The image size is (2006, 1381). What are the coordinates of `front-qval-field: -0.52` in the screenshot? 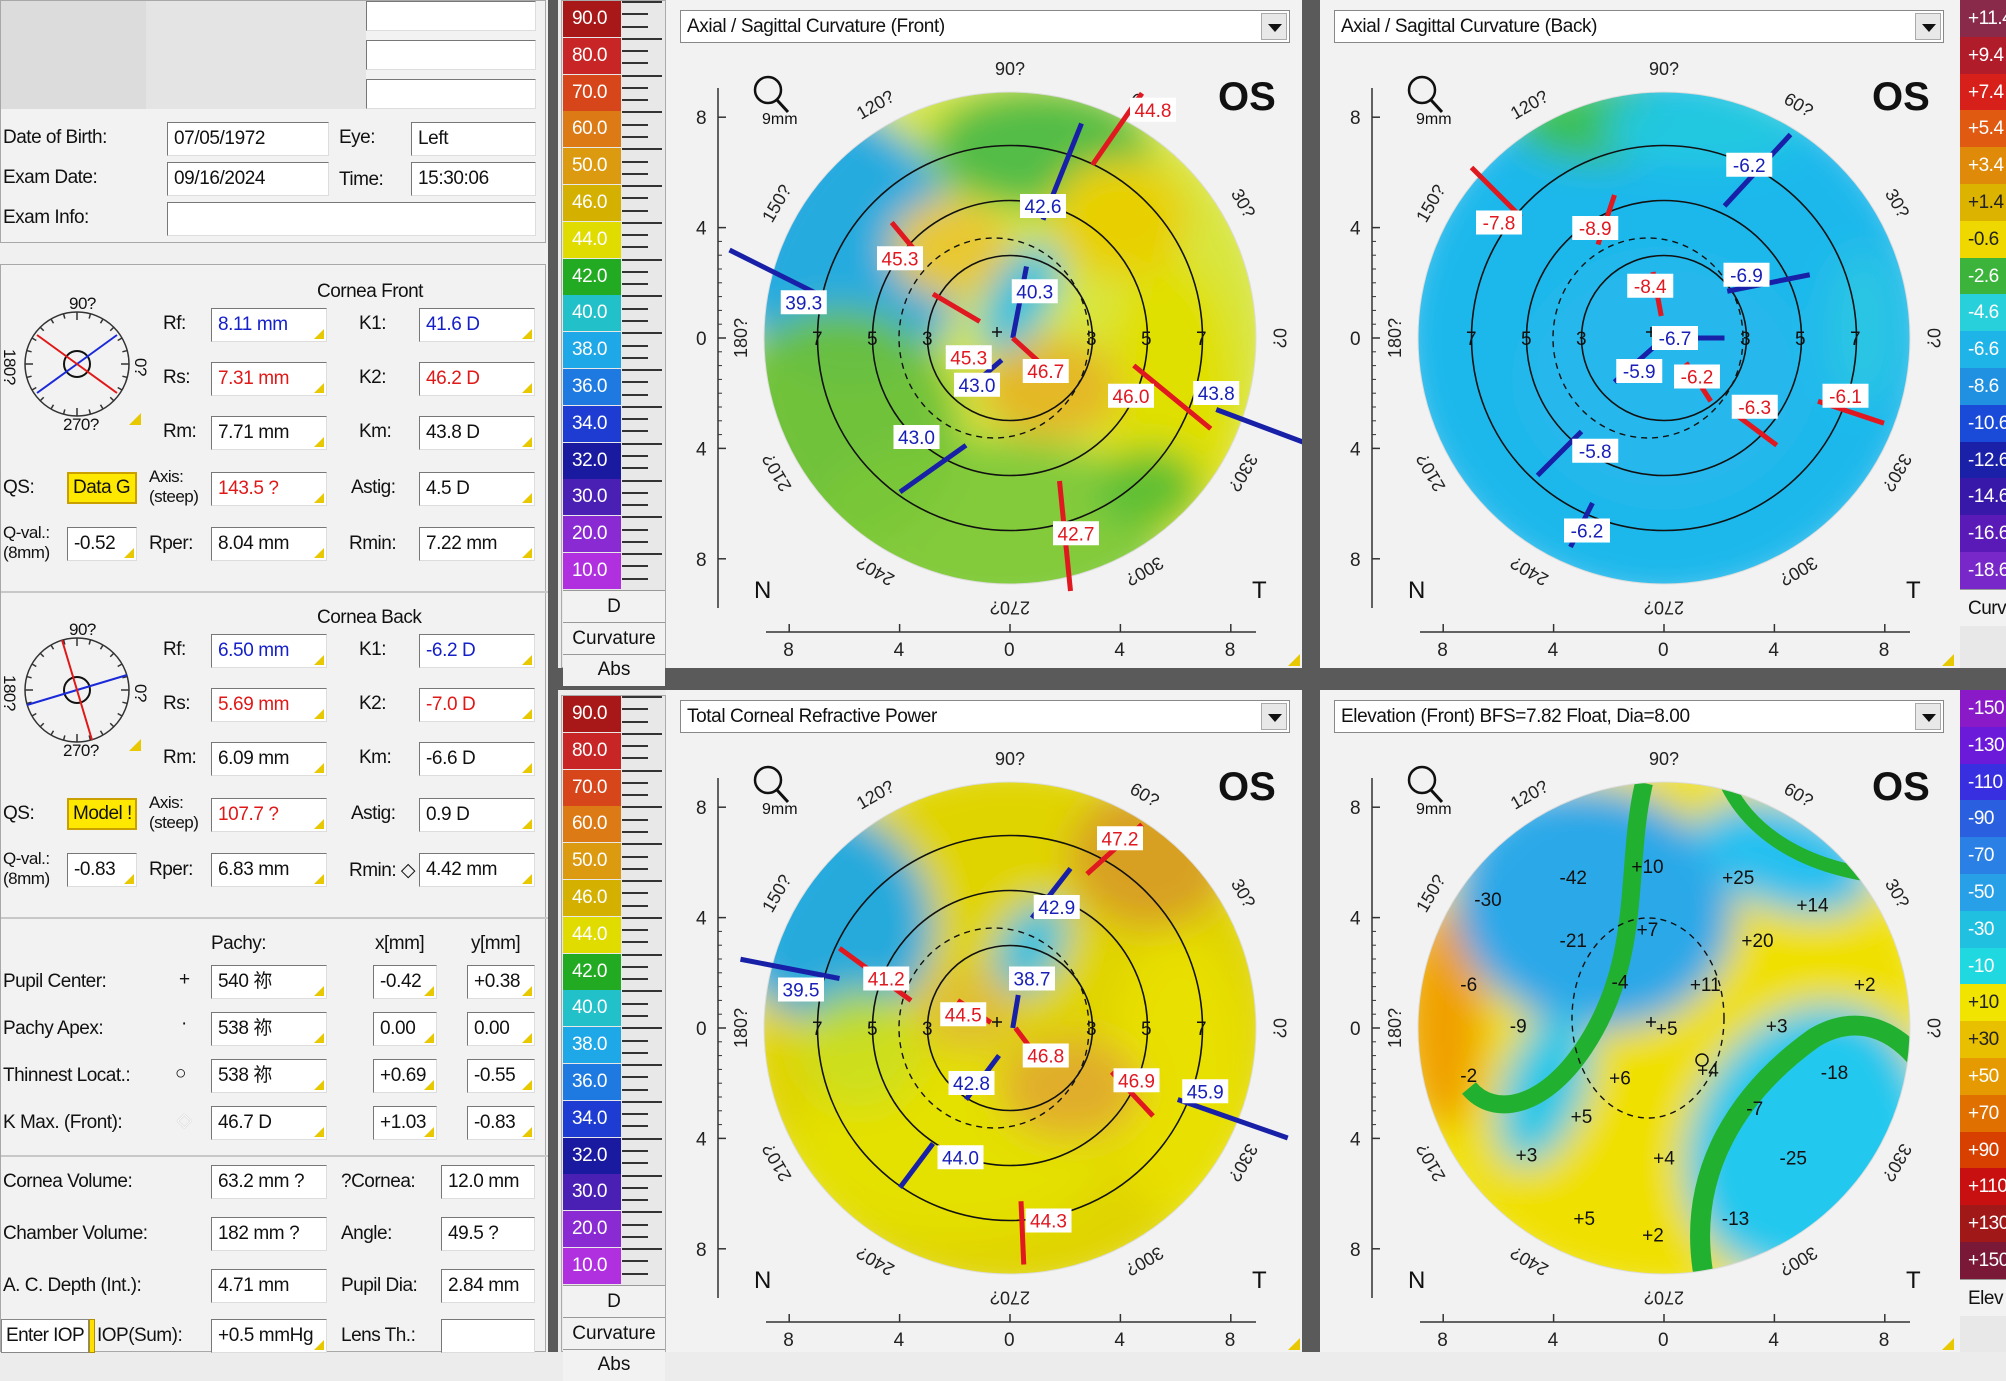 It's located at (102, 544).